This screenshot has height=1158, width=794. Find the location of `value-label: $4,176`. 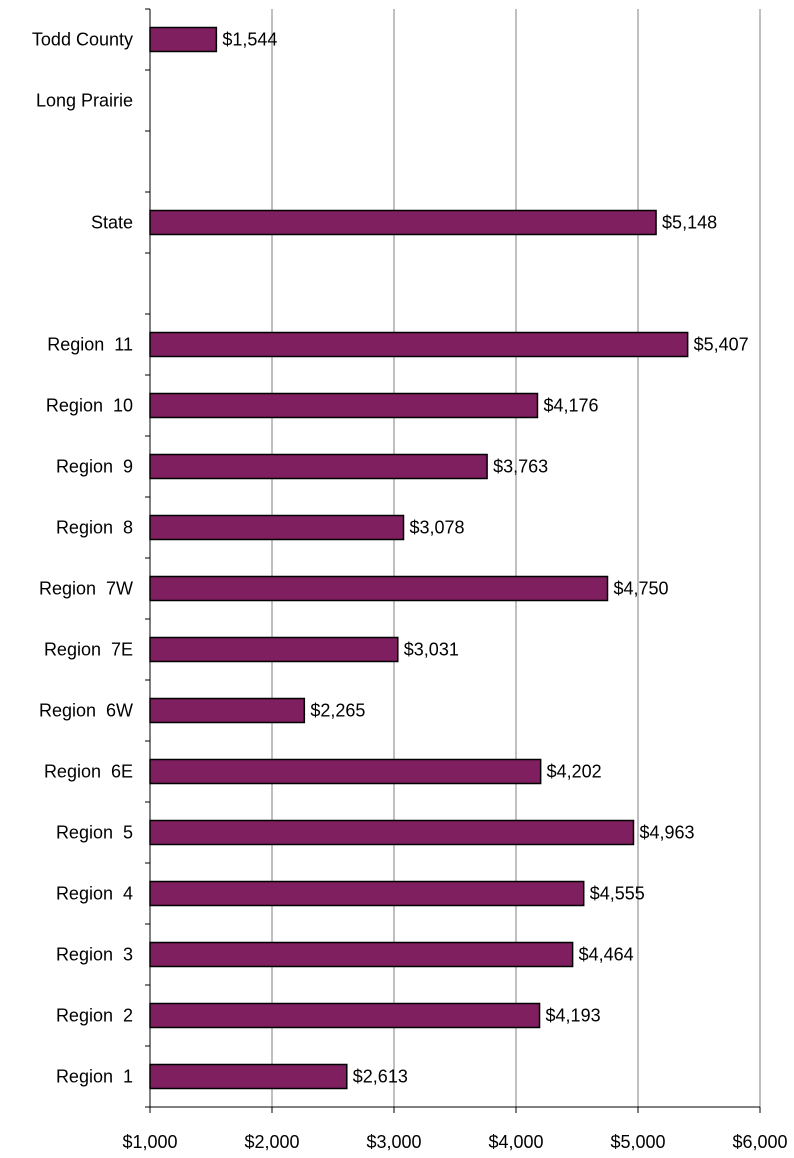

value-label: $4,176 is located at coordinates (570, 406).